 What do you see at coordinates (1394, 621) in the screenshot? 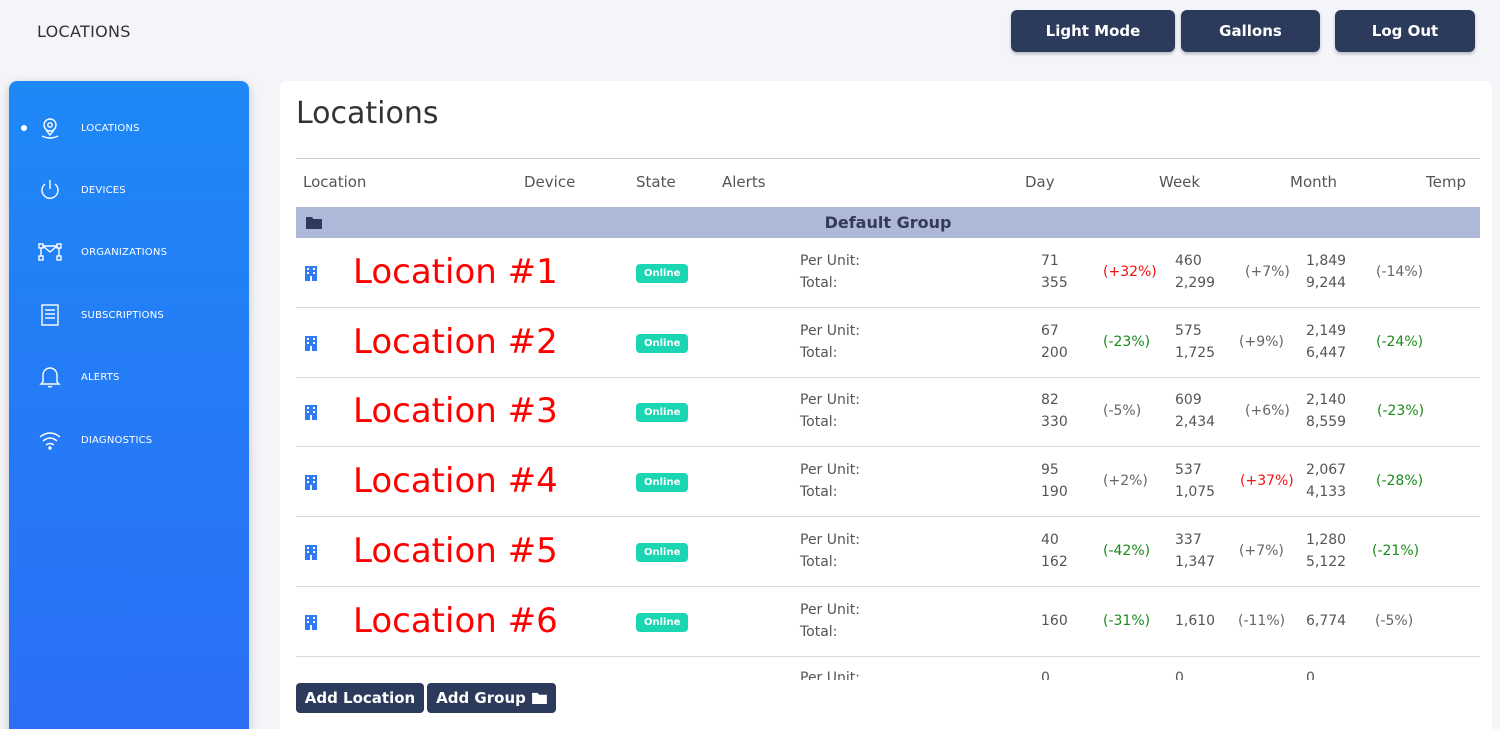
I see `month-change-percent: (-5%)` at bounding box center [1394, 621].